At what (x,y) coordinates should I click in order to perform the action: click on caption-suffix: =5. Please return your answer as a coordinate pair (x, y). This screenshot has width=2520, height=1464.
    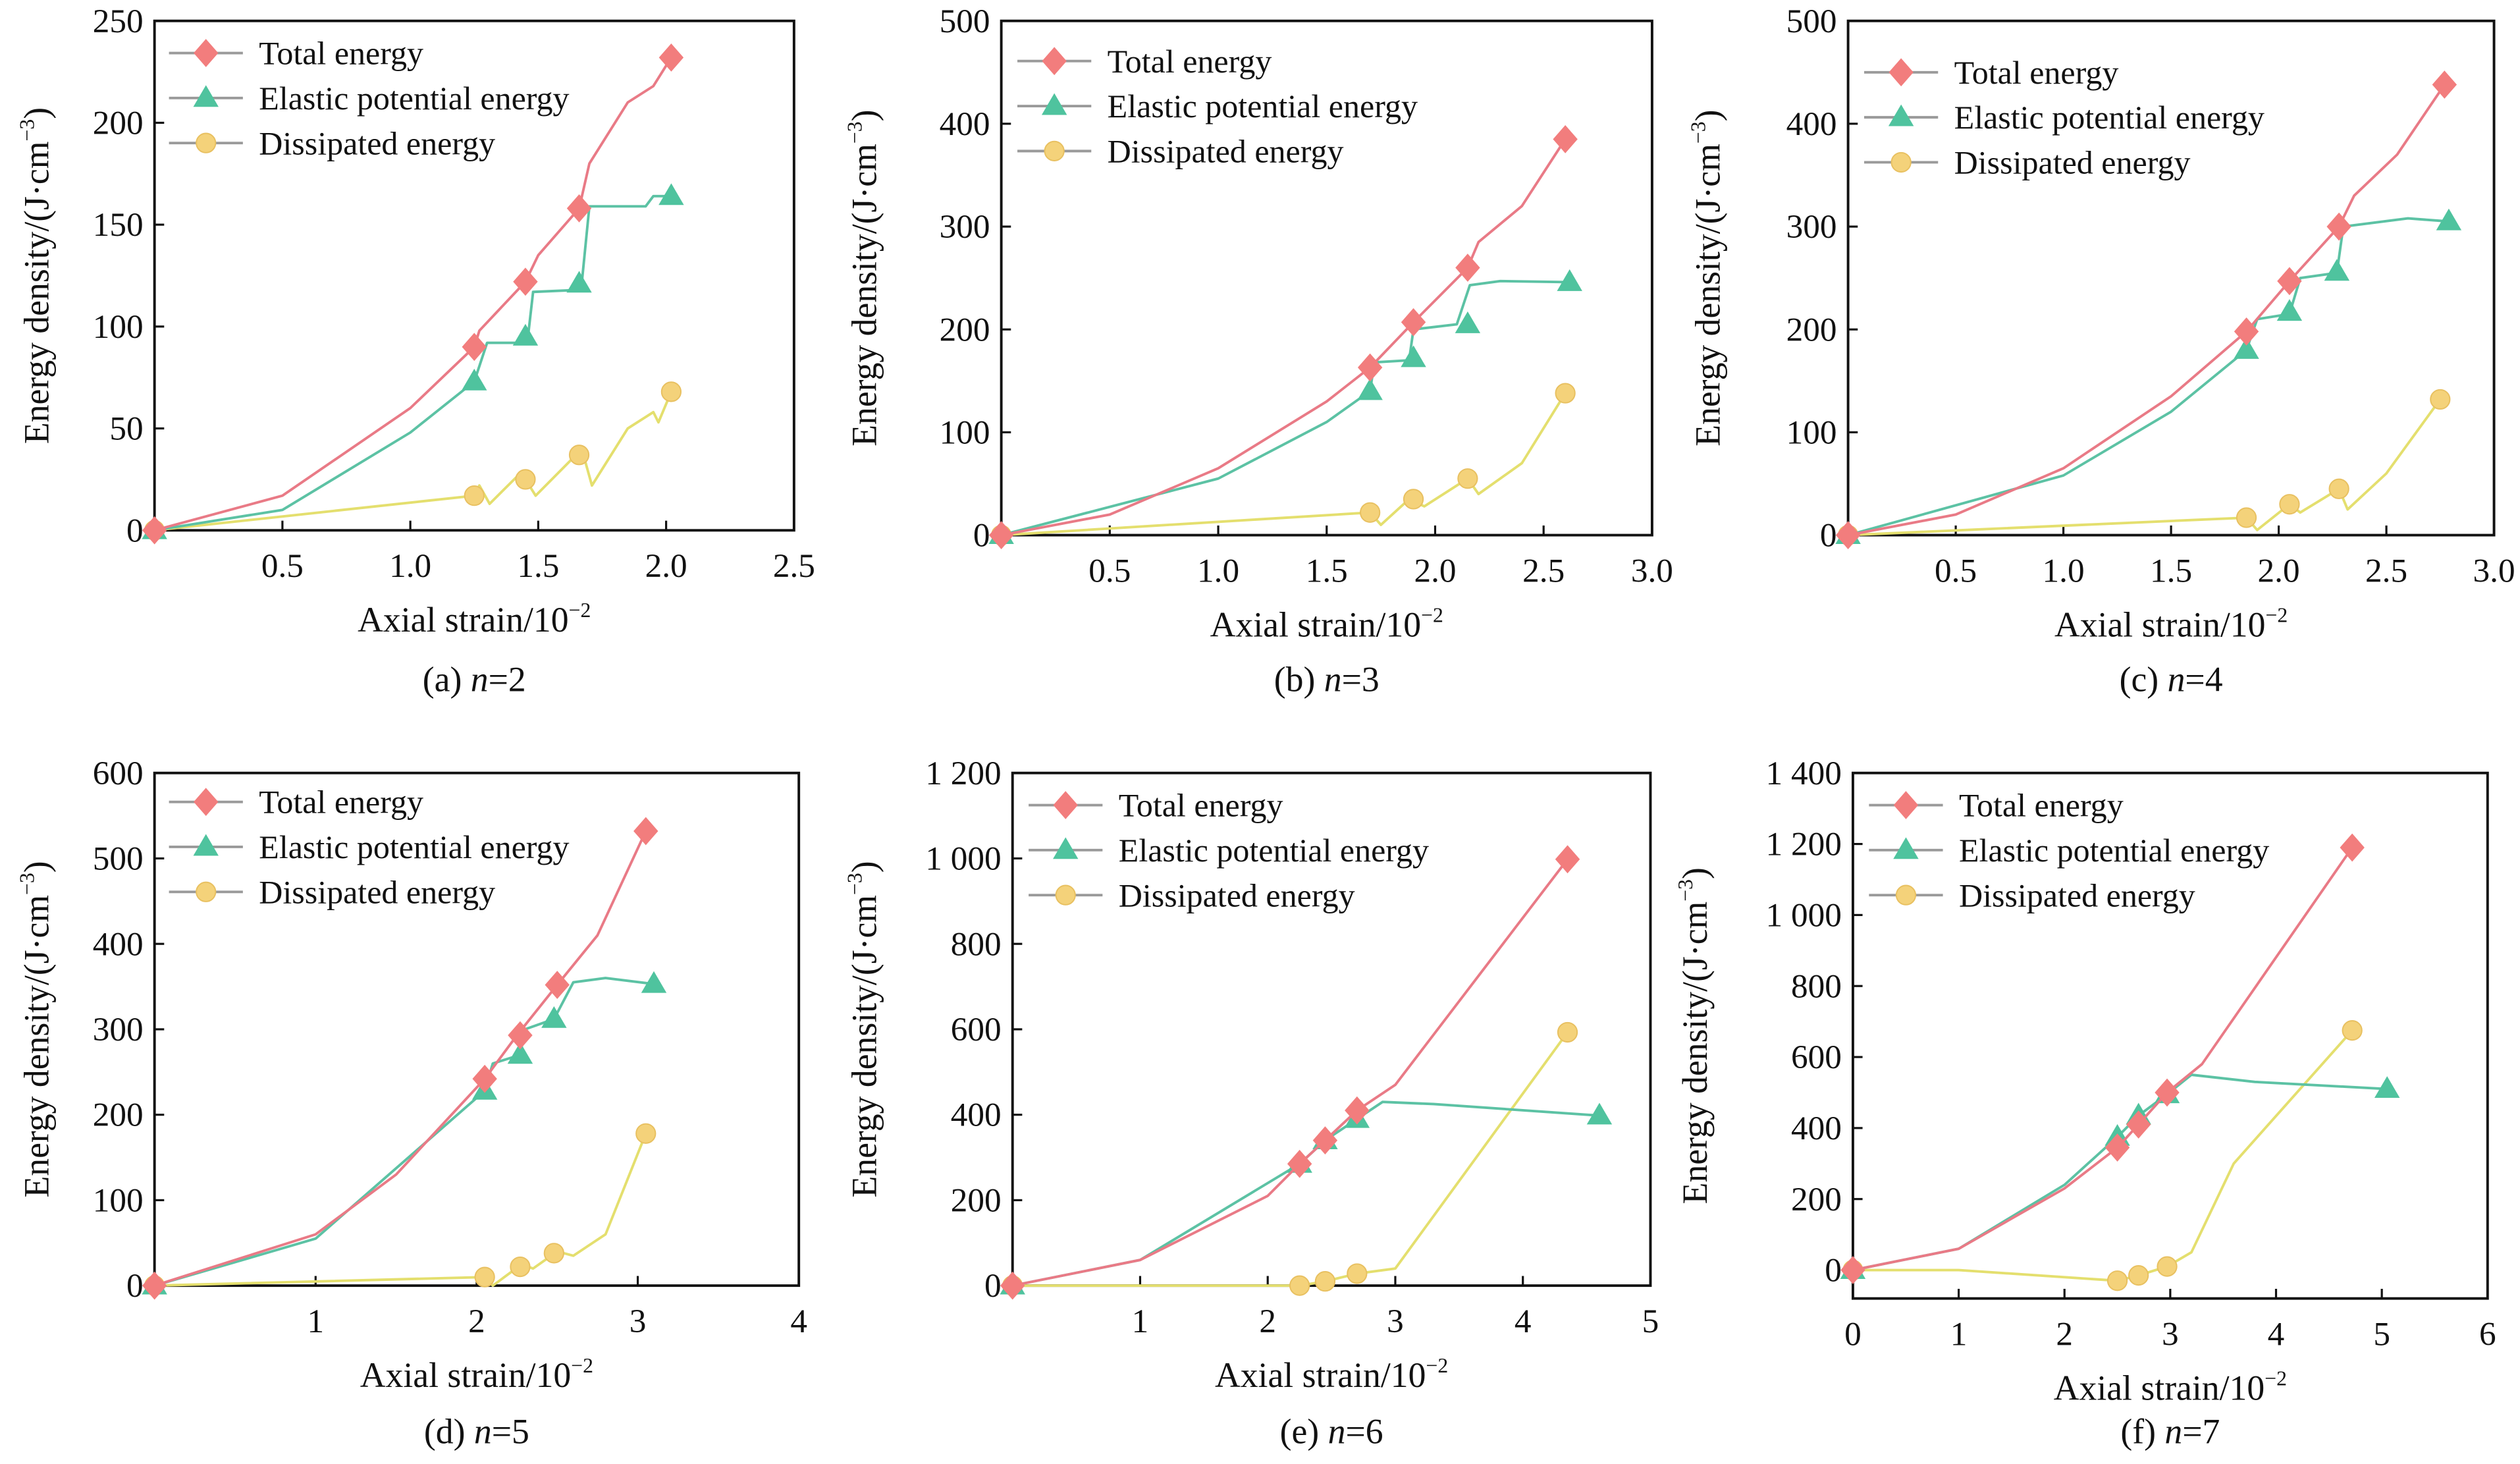
    Looking at the image, I should click on (510, 1431).